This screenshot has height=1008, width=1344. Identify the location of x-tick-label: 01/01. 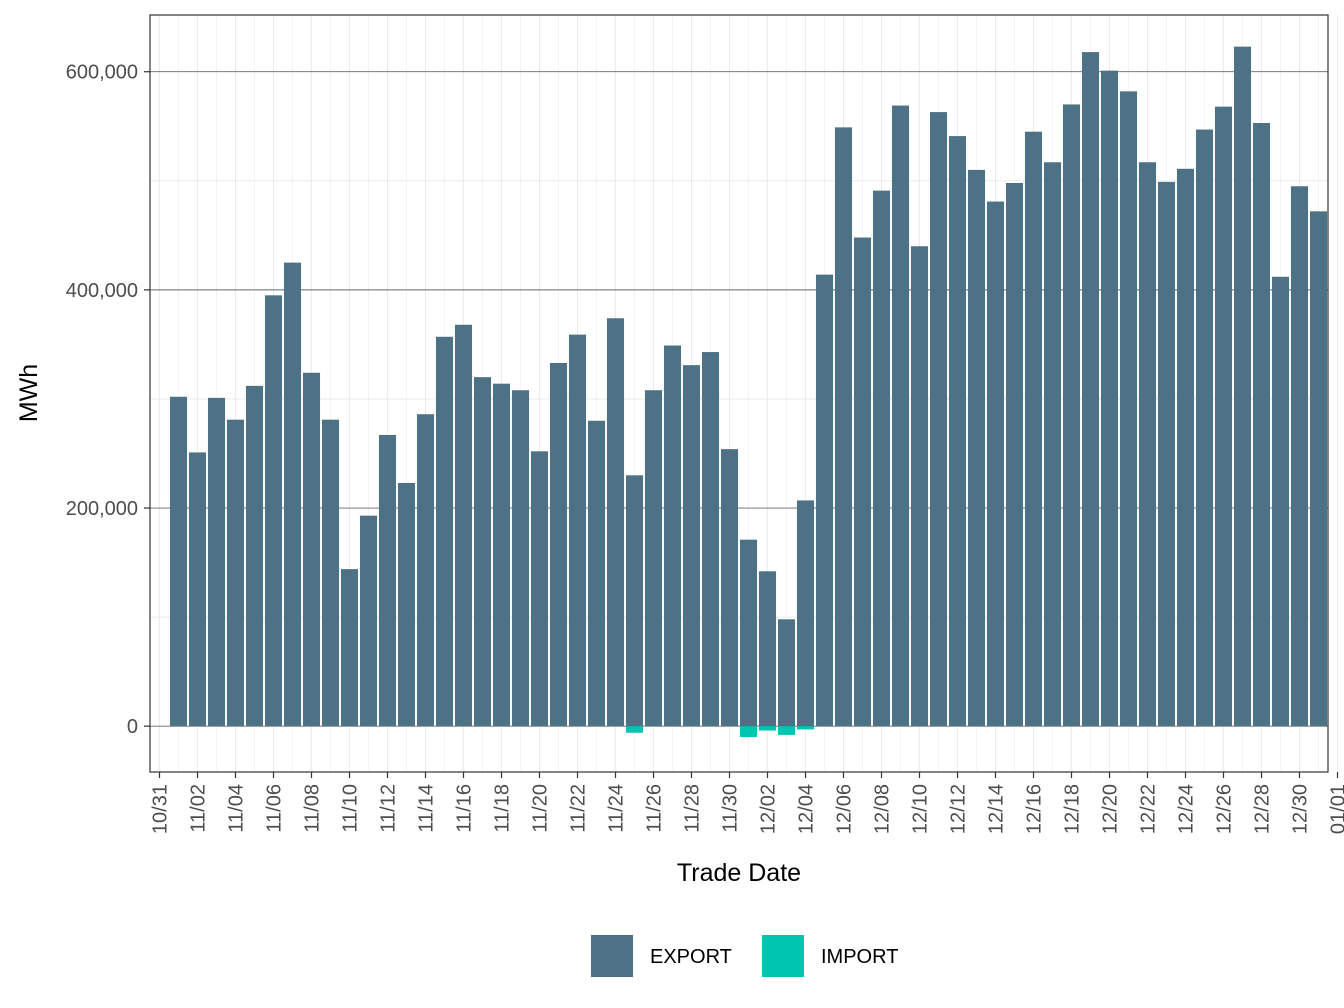
(1336, 809).